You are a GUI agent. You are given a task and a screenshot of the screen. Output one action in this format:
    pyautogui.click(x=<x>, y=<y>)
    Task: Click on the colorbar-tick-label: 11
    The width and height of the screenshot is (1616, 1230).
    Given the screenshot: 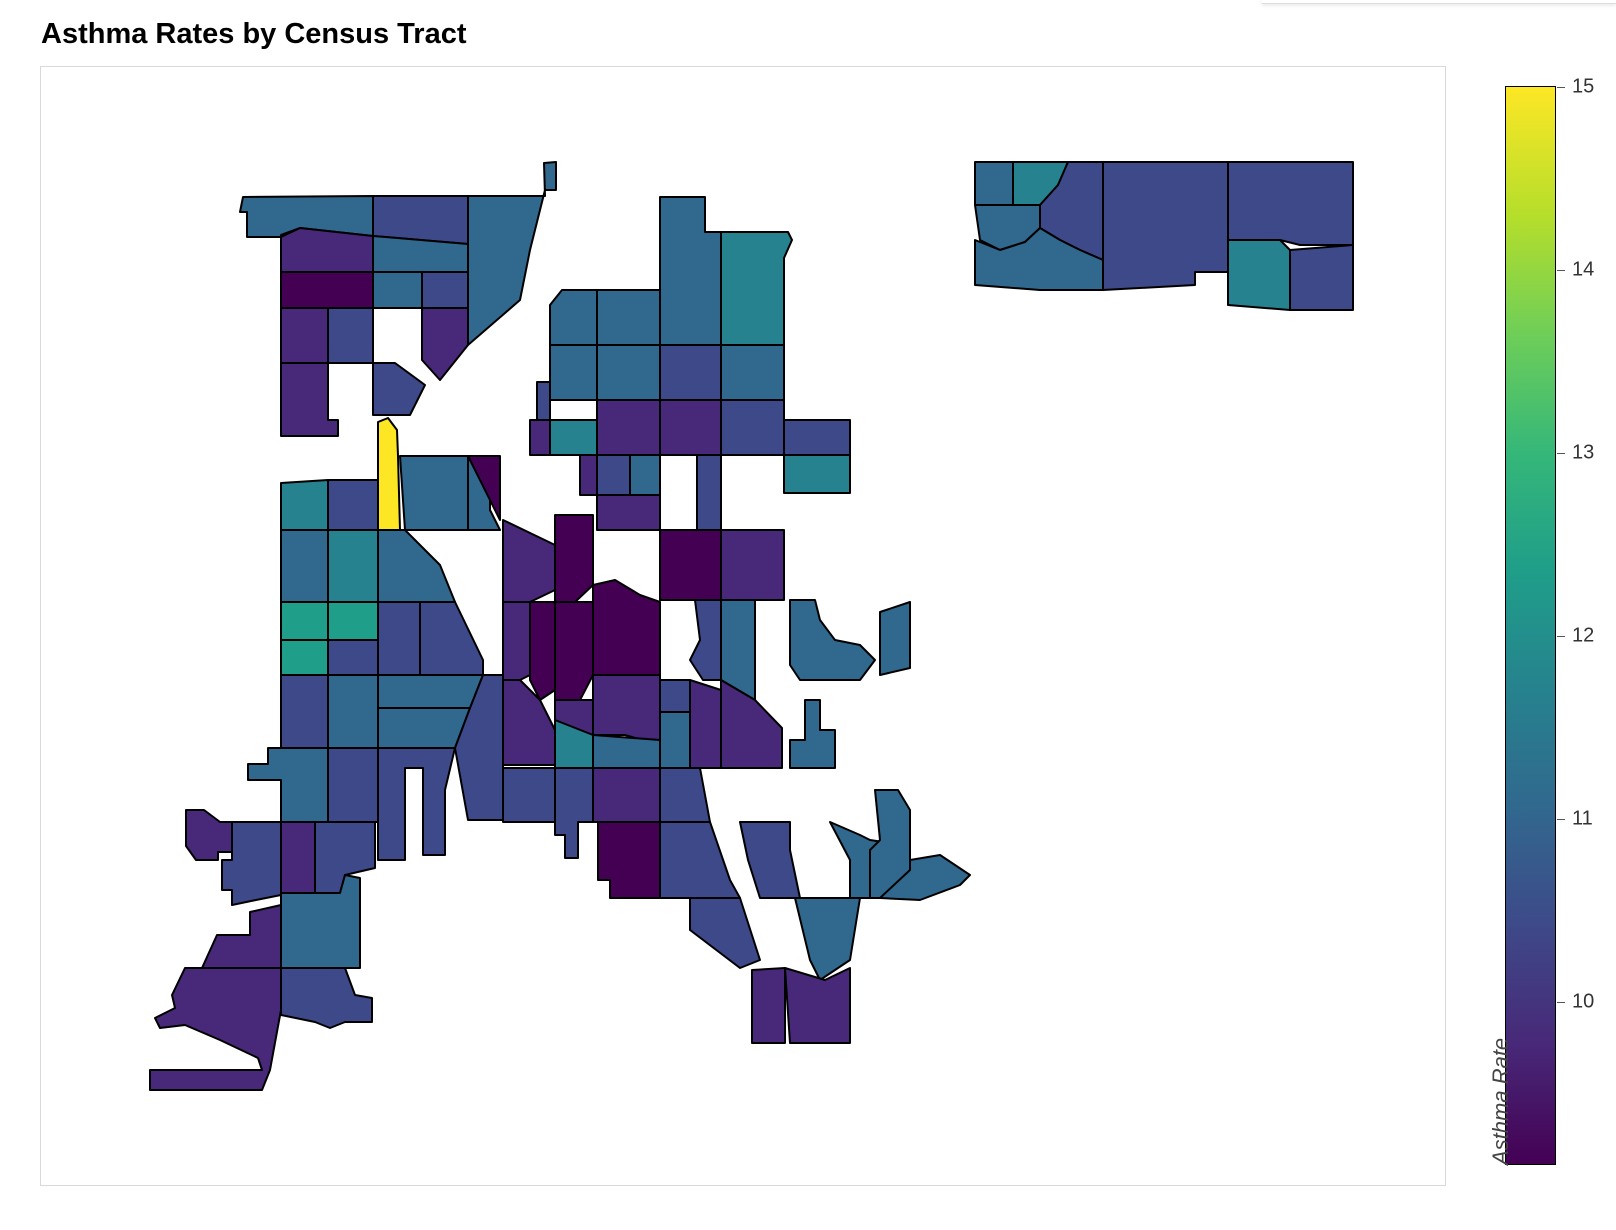 What is the action you would take?
    pyautogui.click(x=1582, y=818)
    